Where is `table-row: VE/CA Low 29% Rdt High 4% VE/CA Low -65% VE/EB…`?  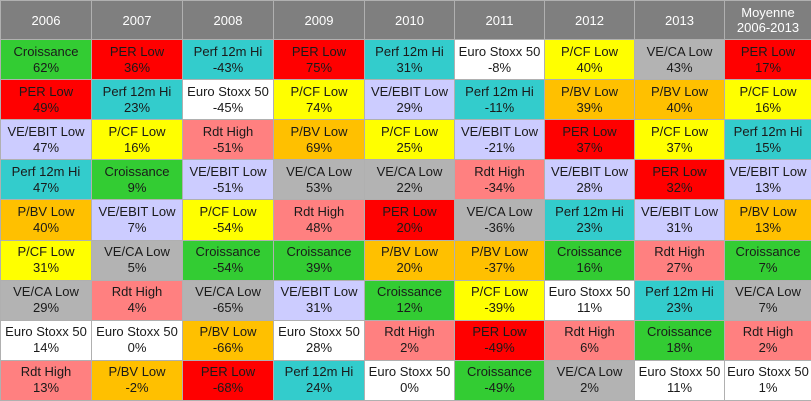
table-row: VE/CA Low 29% Rdt High 4% VE/CA Low -65% VE/EB… is located at coordinates (405, 300).